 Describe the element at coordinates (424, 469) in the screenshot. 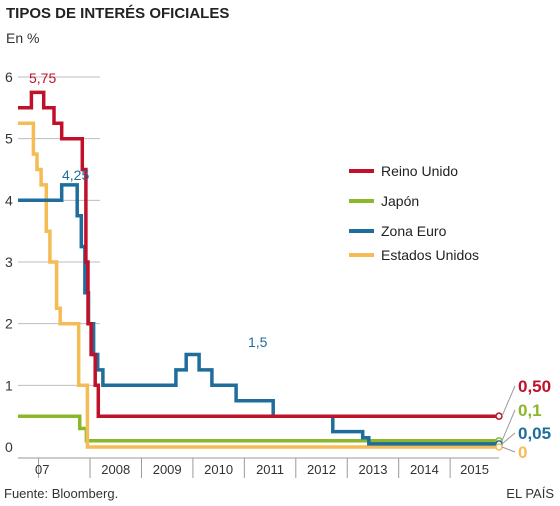

I see `x-tick-label: 2014` at that location.